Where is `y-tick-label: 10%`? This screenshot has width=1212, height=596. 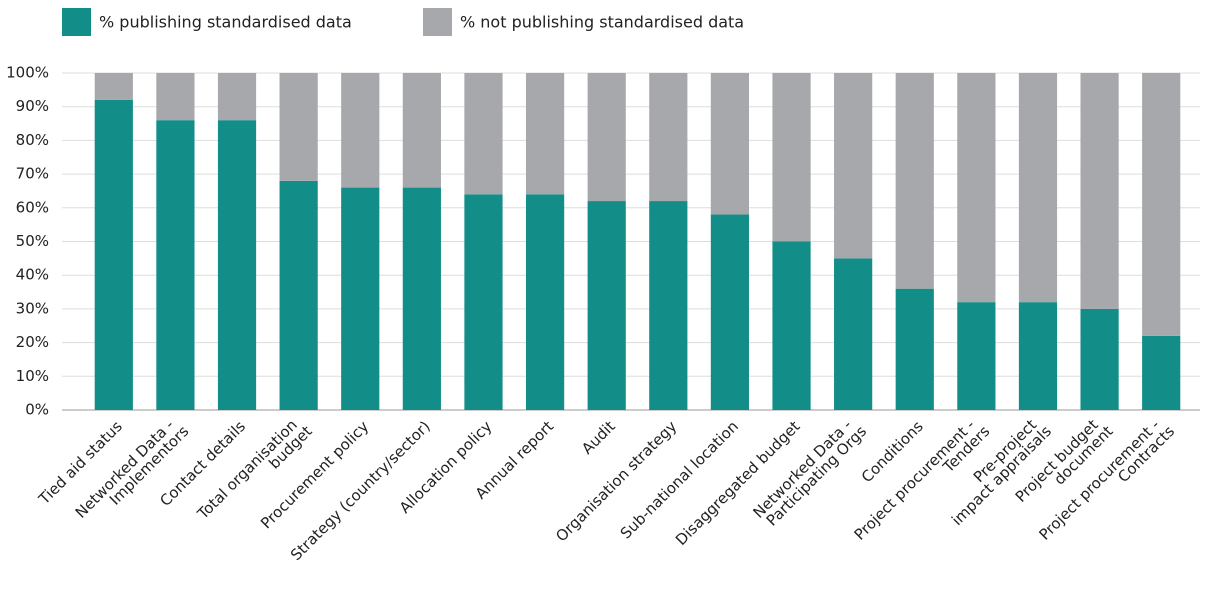
y-tick-label: 10% is located at coordinates (32, 376).